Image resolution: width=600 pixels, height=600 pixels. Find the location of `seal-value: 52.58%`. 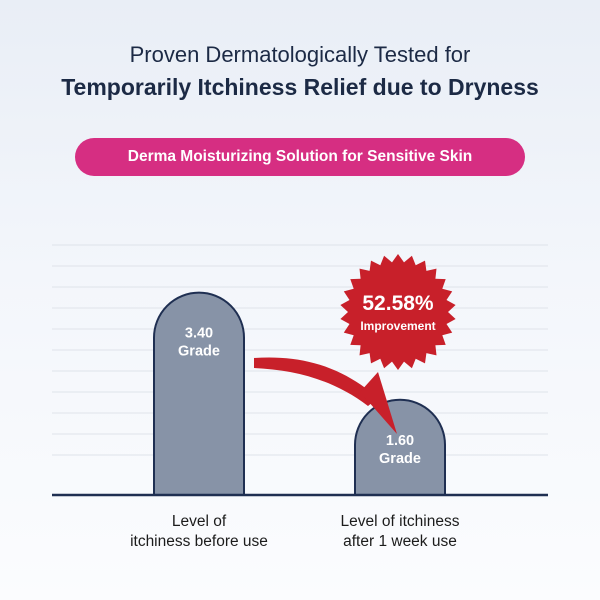

seal-value: 52.58% is located at coordinates (398, 303).